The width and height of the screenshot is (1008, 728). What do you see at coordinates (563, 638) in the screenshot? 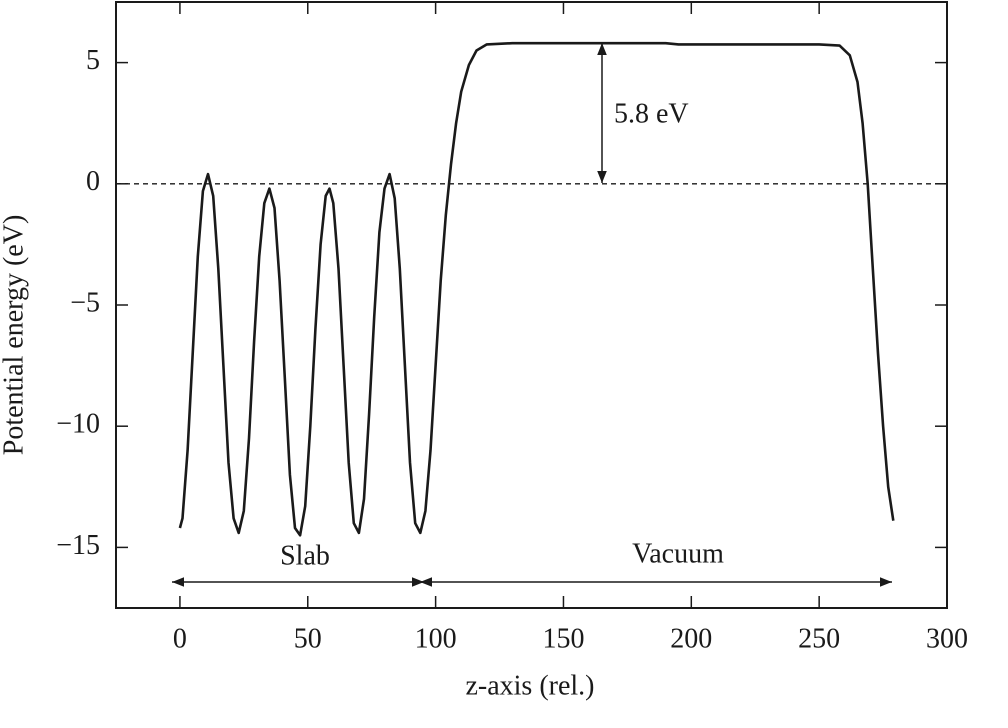
I see `x-tick-label: 150` at bounding box center [563, 638].